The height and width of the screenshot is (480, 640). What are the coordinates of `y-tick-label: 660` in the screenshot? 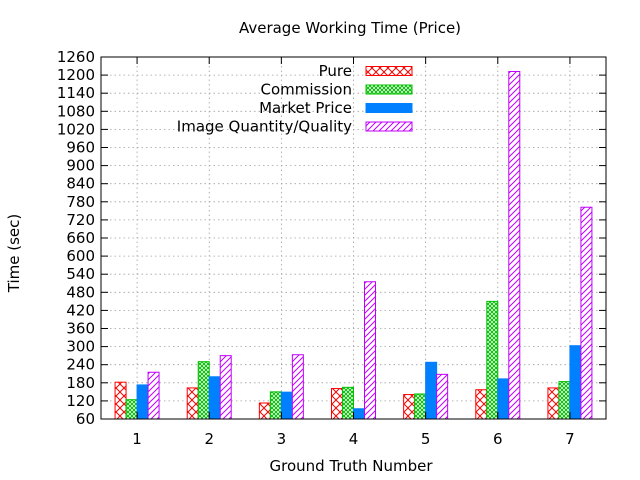 It's located at (80, 238).